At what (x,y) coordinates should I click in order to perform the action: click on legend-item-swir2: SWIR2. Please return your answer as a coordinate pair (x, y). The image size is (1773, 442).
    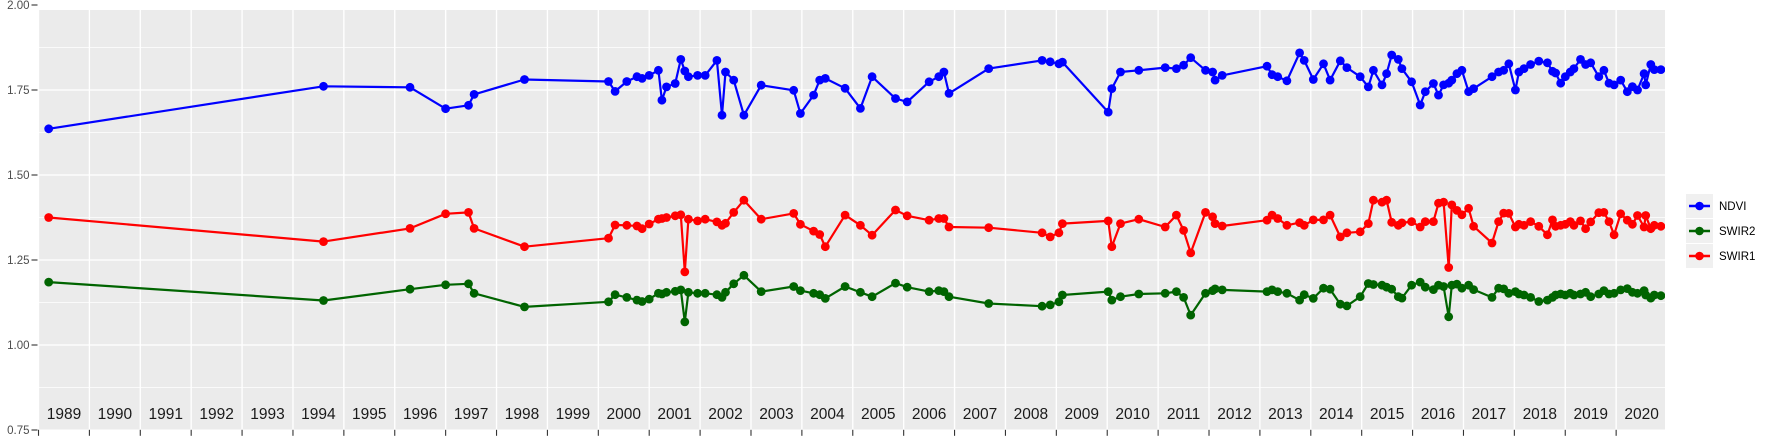
    Looking at the image, I should click on (1720, 231).